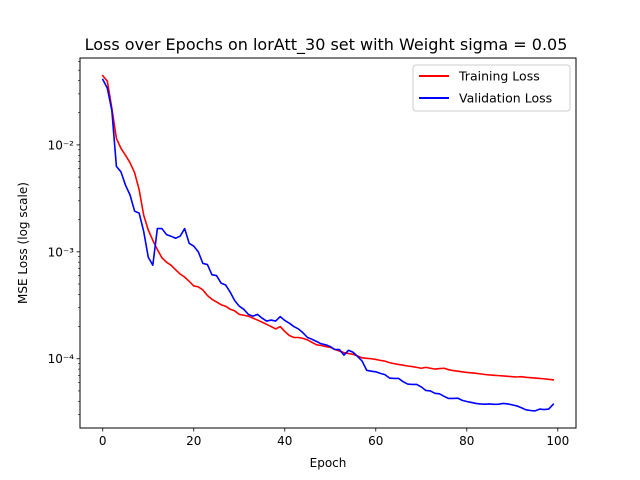  Describe the element at coordinates (466, 441) in the screenshot. I see `x-tick-label: 80` at that location.